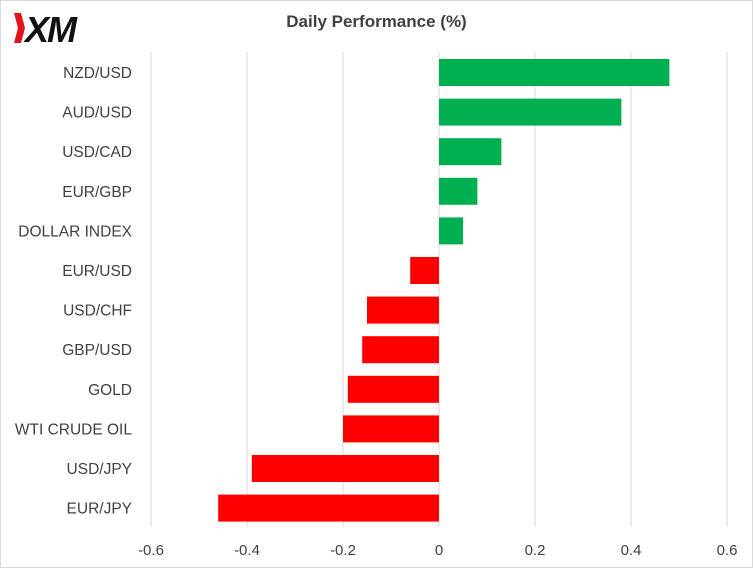  What do you see at coordinates (97, 152) in the screenshot?
I see `category-label: USD/CAD` at bounding box center [97, 152].